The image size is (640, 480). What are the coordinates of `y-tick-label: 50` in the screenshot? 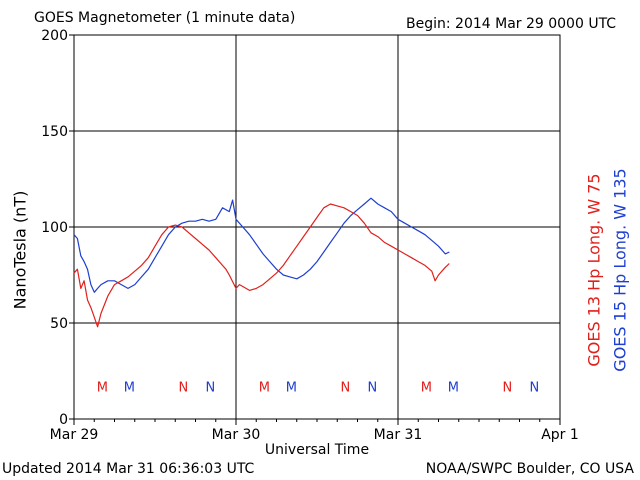 It's located at (59, 324).